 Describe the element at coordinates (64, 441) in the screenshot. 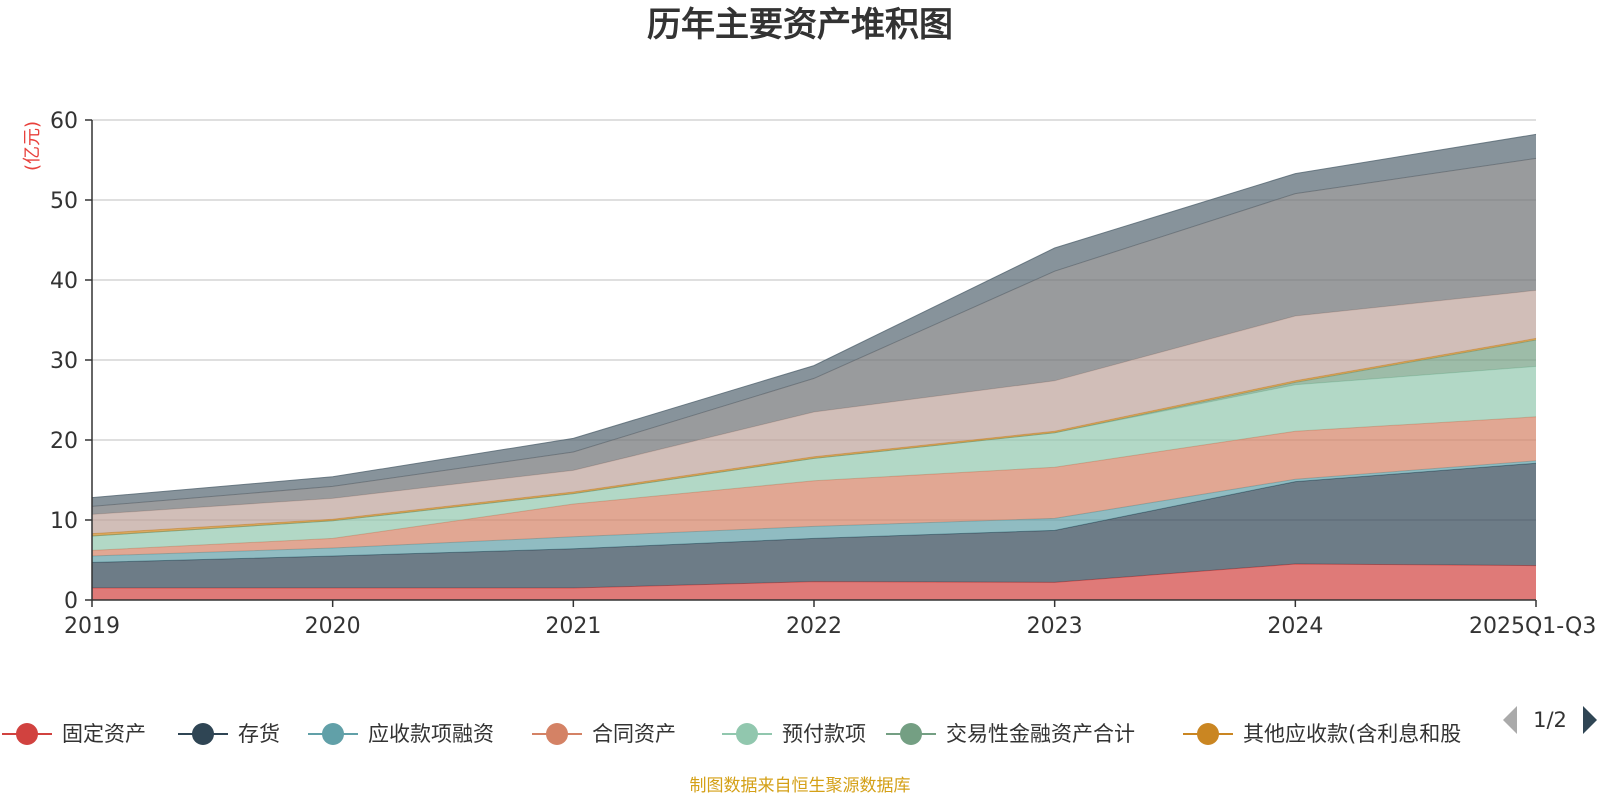

I see `y-tick-label: 20` at that location.